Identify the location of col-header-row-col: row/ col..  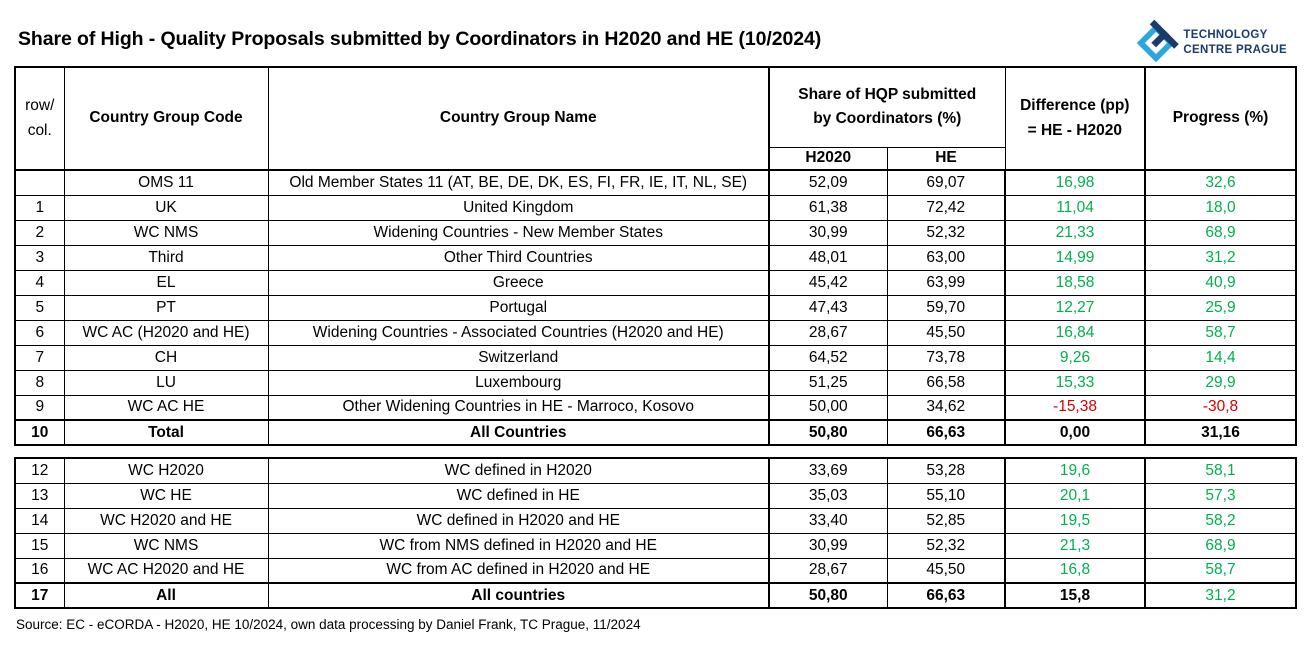
(39, 118).